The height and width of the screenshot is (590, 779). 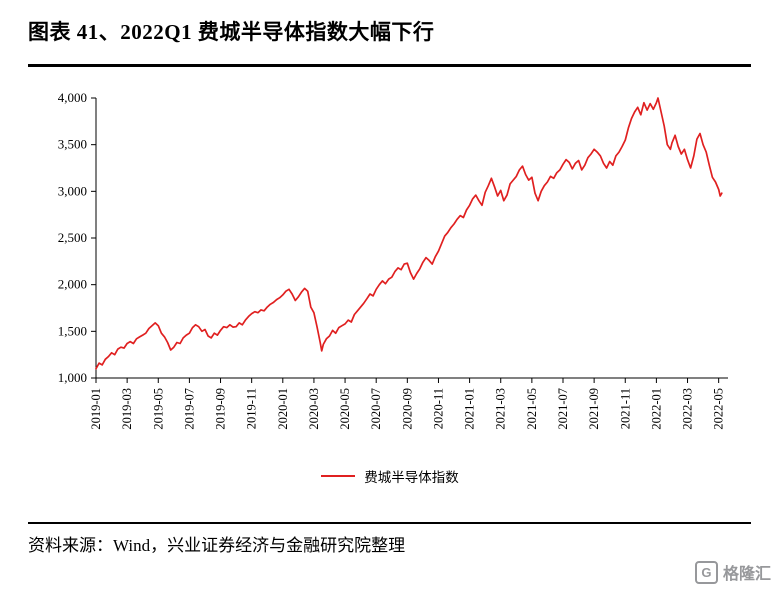 I want to click on svg-text: 1,000, so click(x=72, y=377).